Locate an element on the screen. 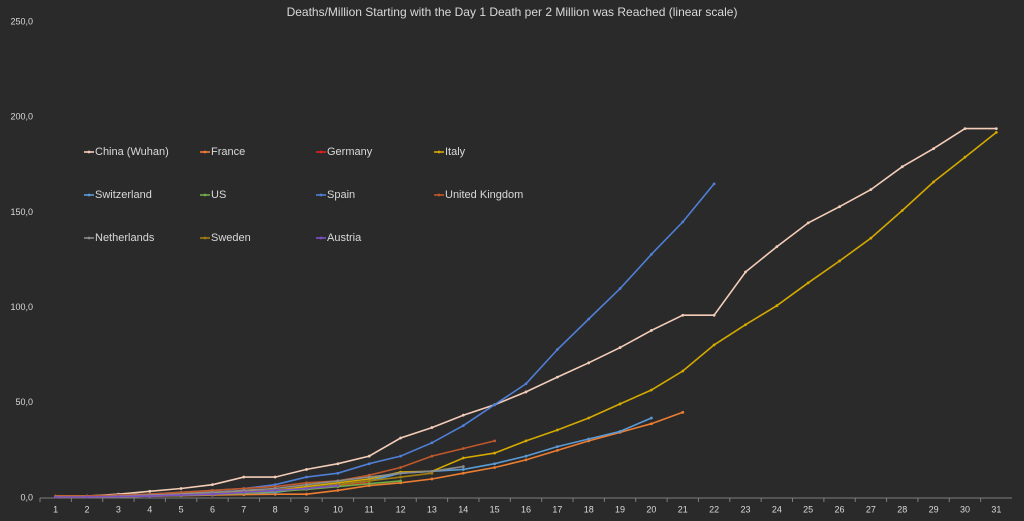 This screenshot has width=1024, height=521. x-tick-label: 24 is located at coordinates (777, 509).